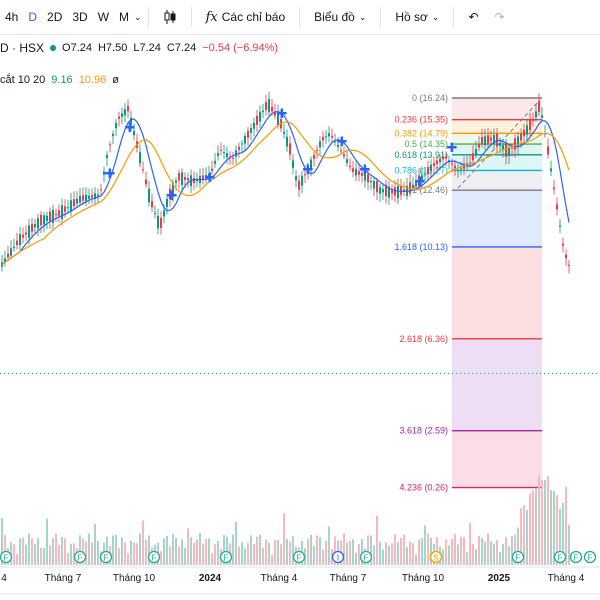  I want to click on fib-zone, so click(497, 180).